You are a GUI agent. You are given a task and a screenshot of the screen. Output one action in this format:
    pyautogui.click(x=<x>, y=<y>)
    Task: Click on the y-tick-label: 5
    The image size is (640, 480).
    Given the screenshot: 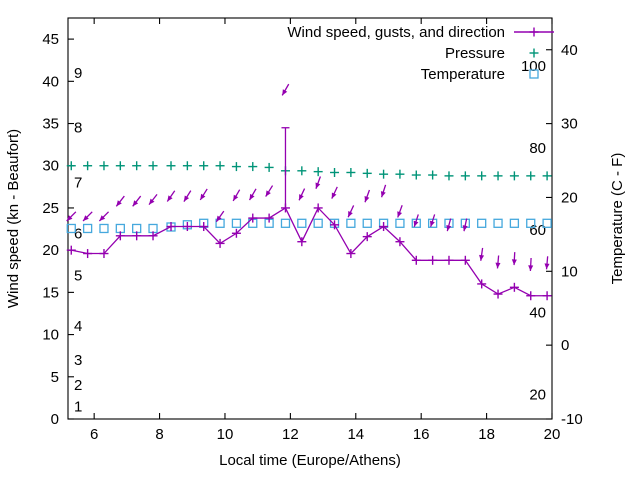 What is the action you would take?
    pyautogui.click(x=55, y=377)
    